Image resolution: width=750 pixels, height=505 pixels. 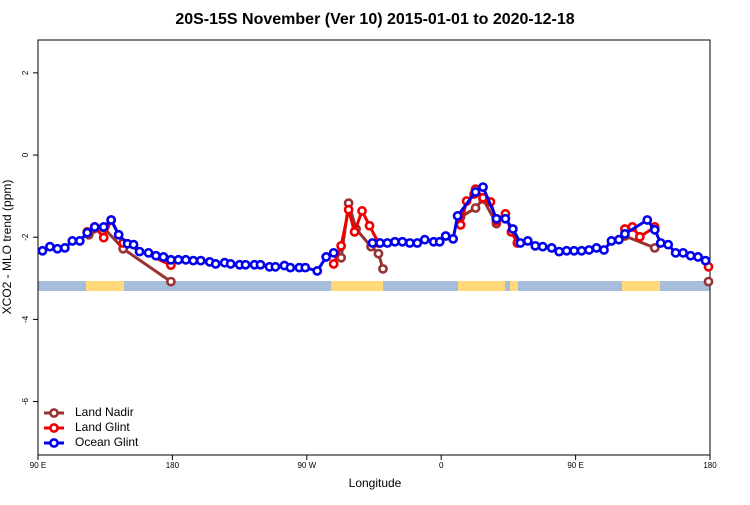 What do you see at coordinates (375, 483) in the screenshot?
I see `x-axis-label: Longitude` at bounding box center [375, 483].